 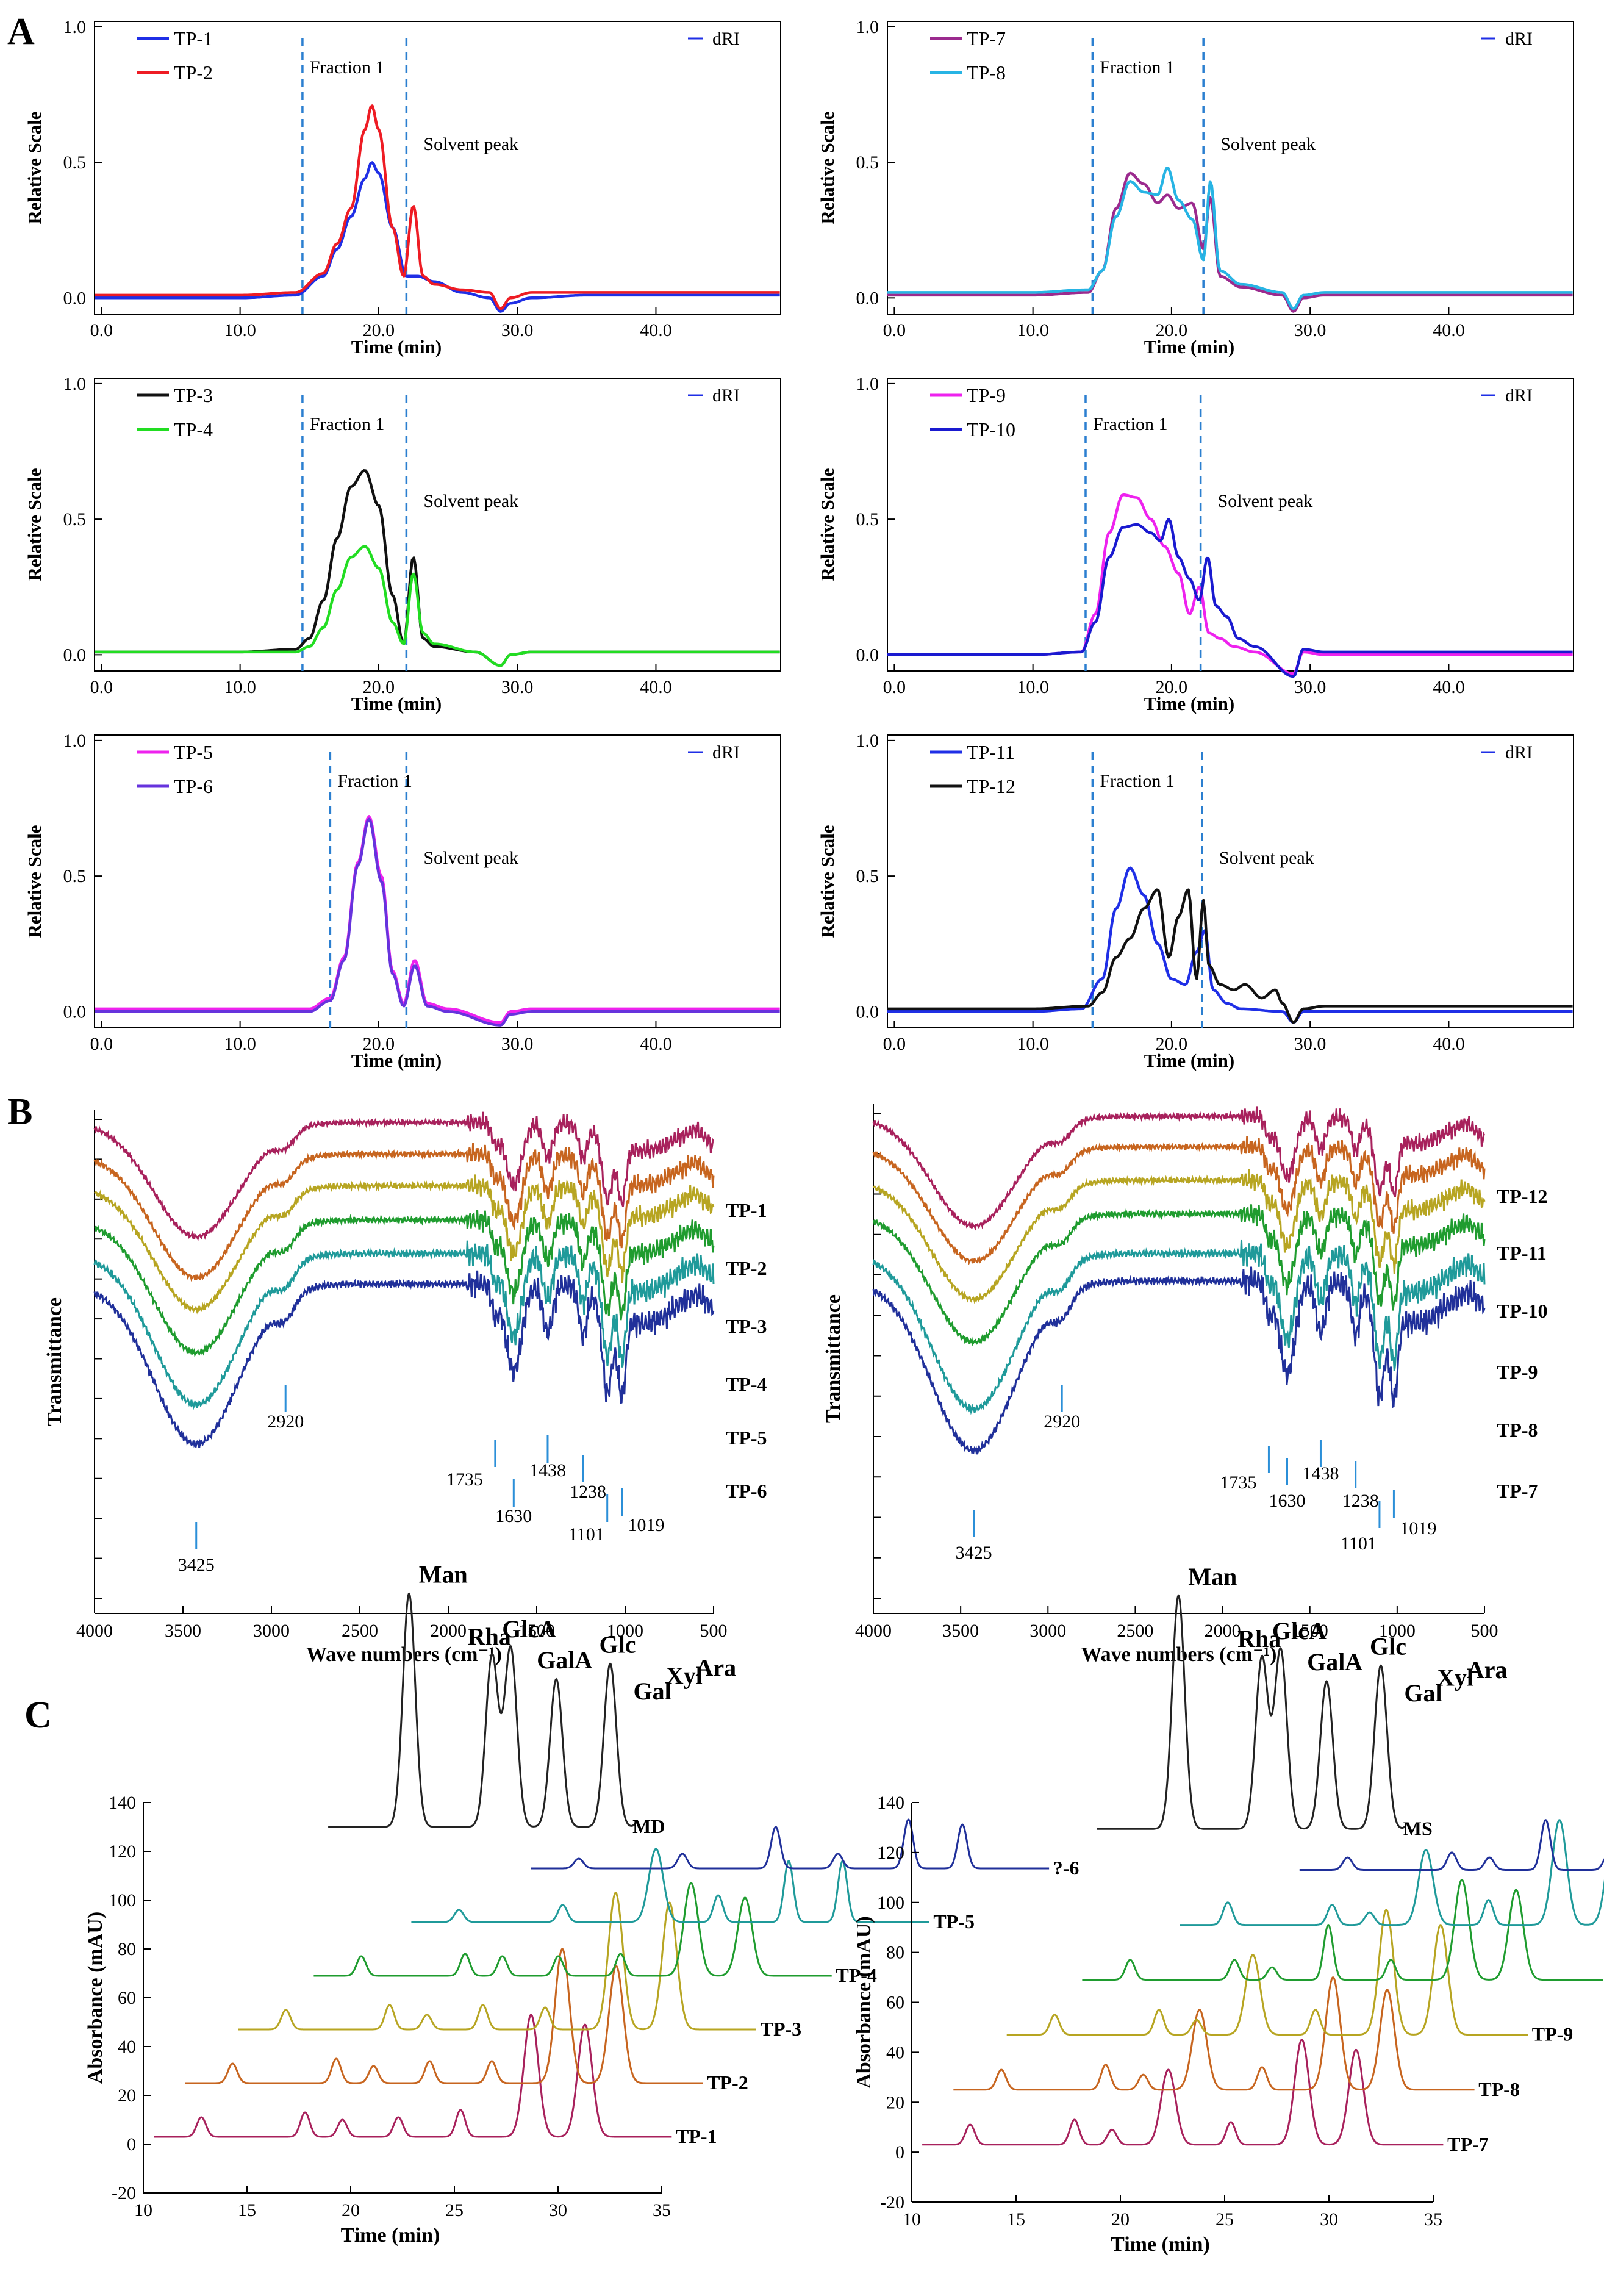 I want to click on x-axis-label: Wave numbers (cm⁻¹), so click(x=1179, y=1654).